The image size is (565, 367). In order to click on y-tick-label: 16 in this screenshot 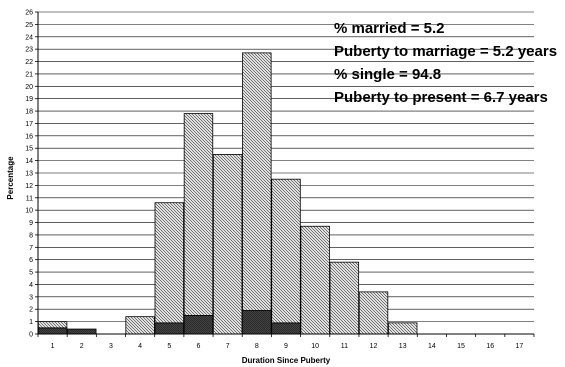, I will do `click(29, 136)`.